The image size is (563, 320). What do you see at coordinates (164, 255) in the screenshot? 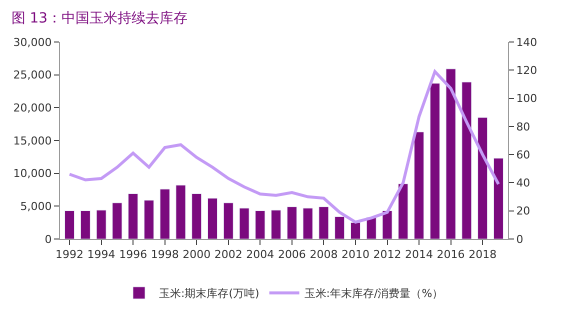
I see `x-tick-label: 1998` at bounding box center [164, 255].